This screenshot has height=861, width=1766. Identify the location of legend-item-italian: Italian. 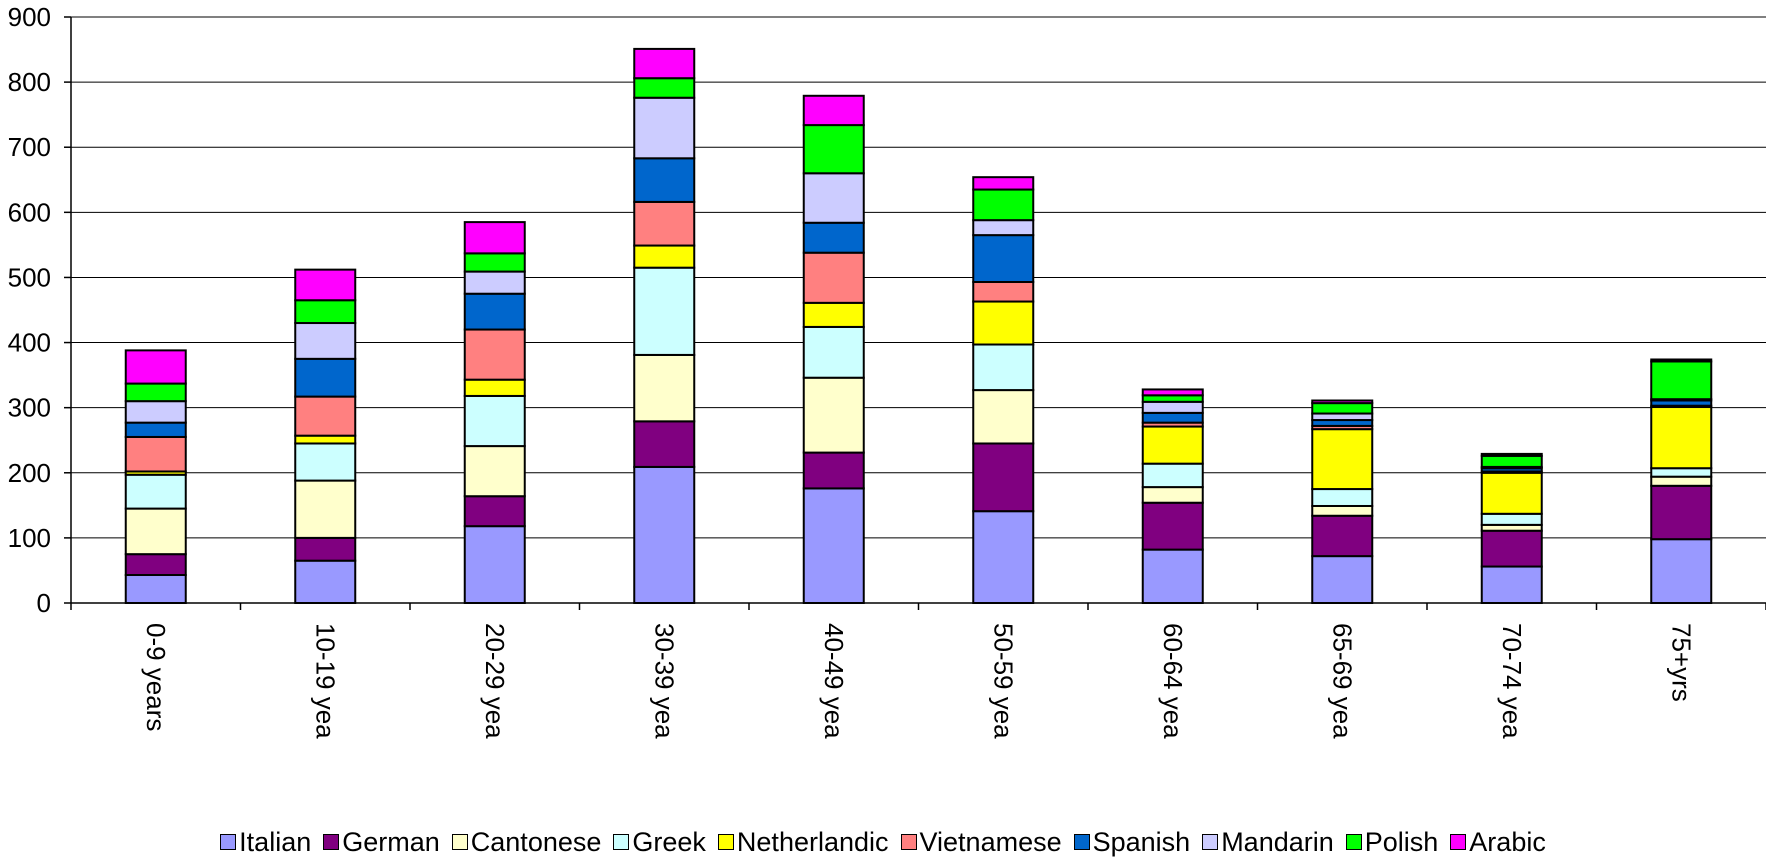
(265, 842).